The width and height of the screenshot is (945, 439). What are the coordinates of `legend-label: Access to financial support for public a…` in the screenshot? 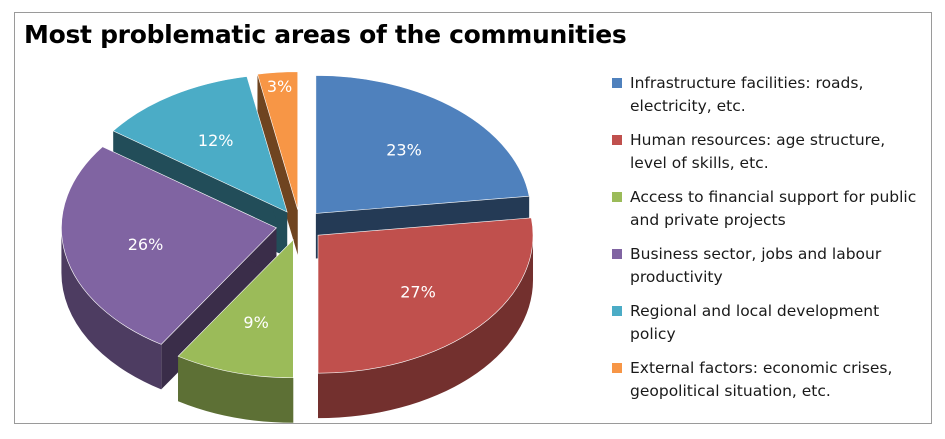 It's located at (773, 208).